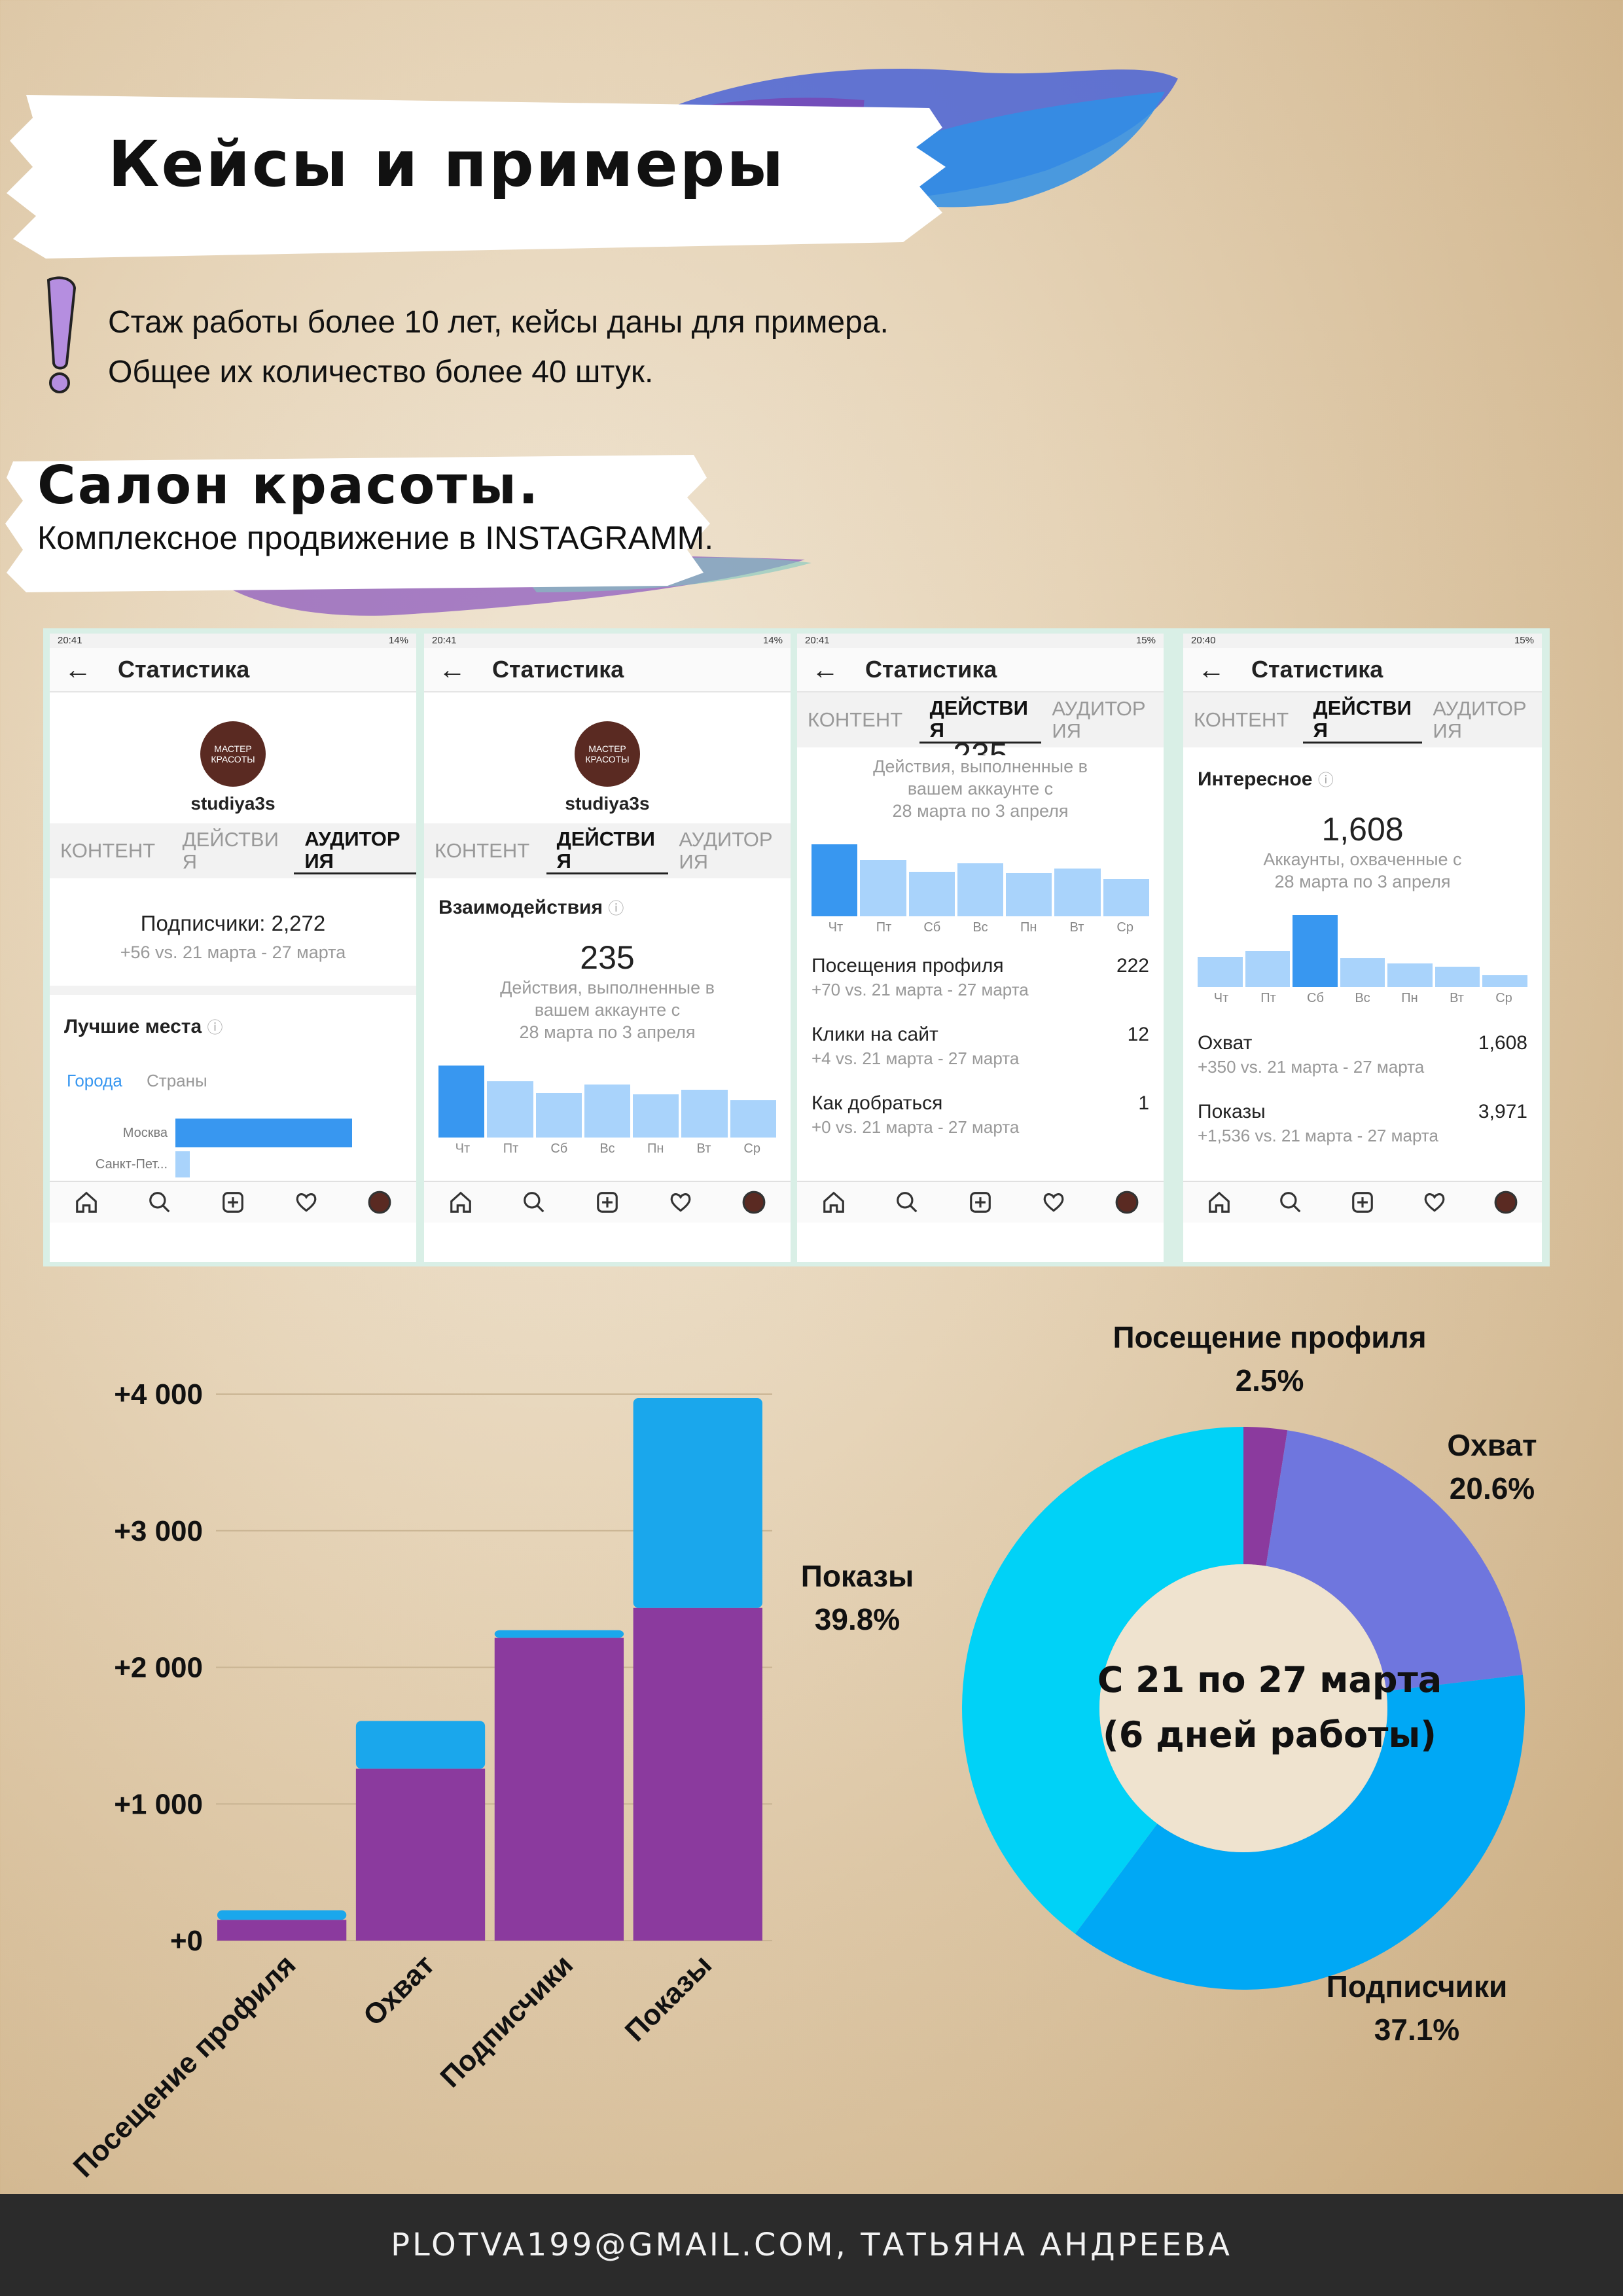 The width and height of the screenshot is (1623, 2296). I want to click on stat-row: Посещения профиля 222, so click(981, 966).